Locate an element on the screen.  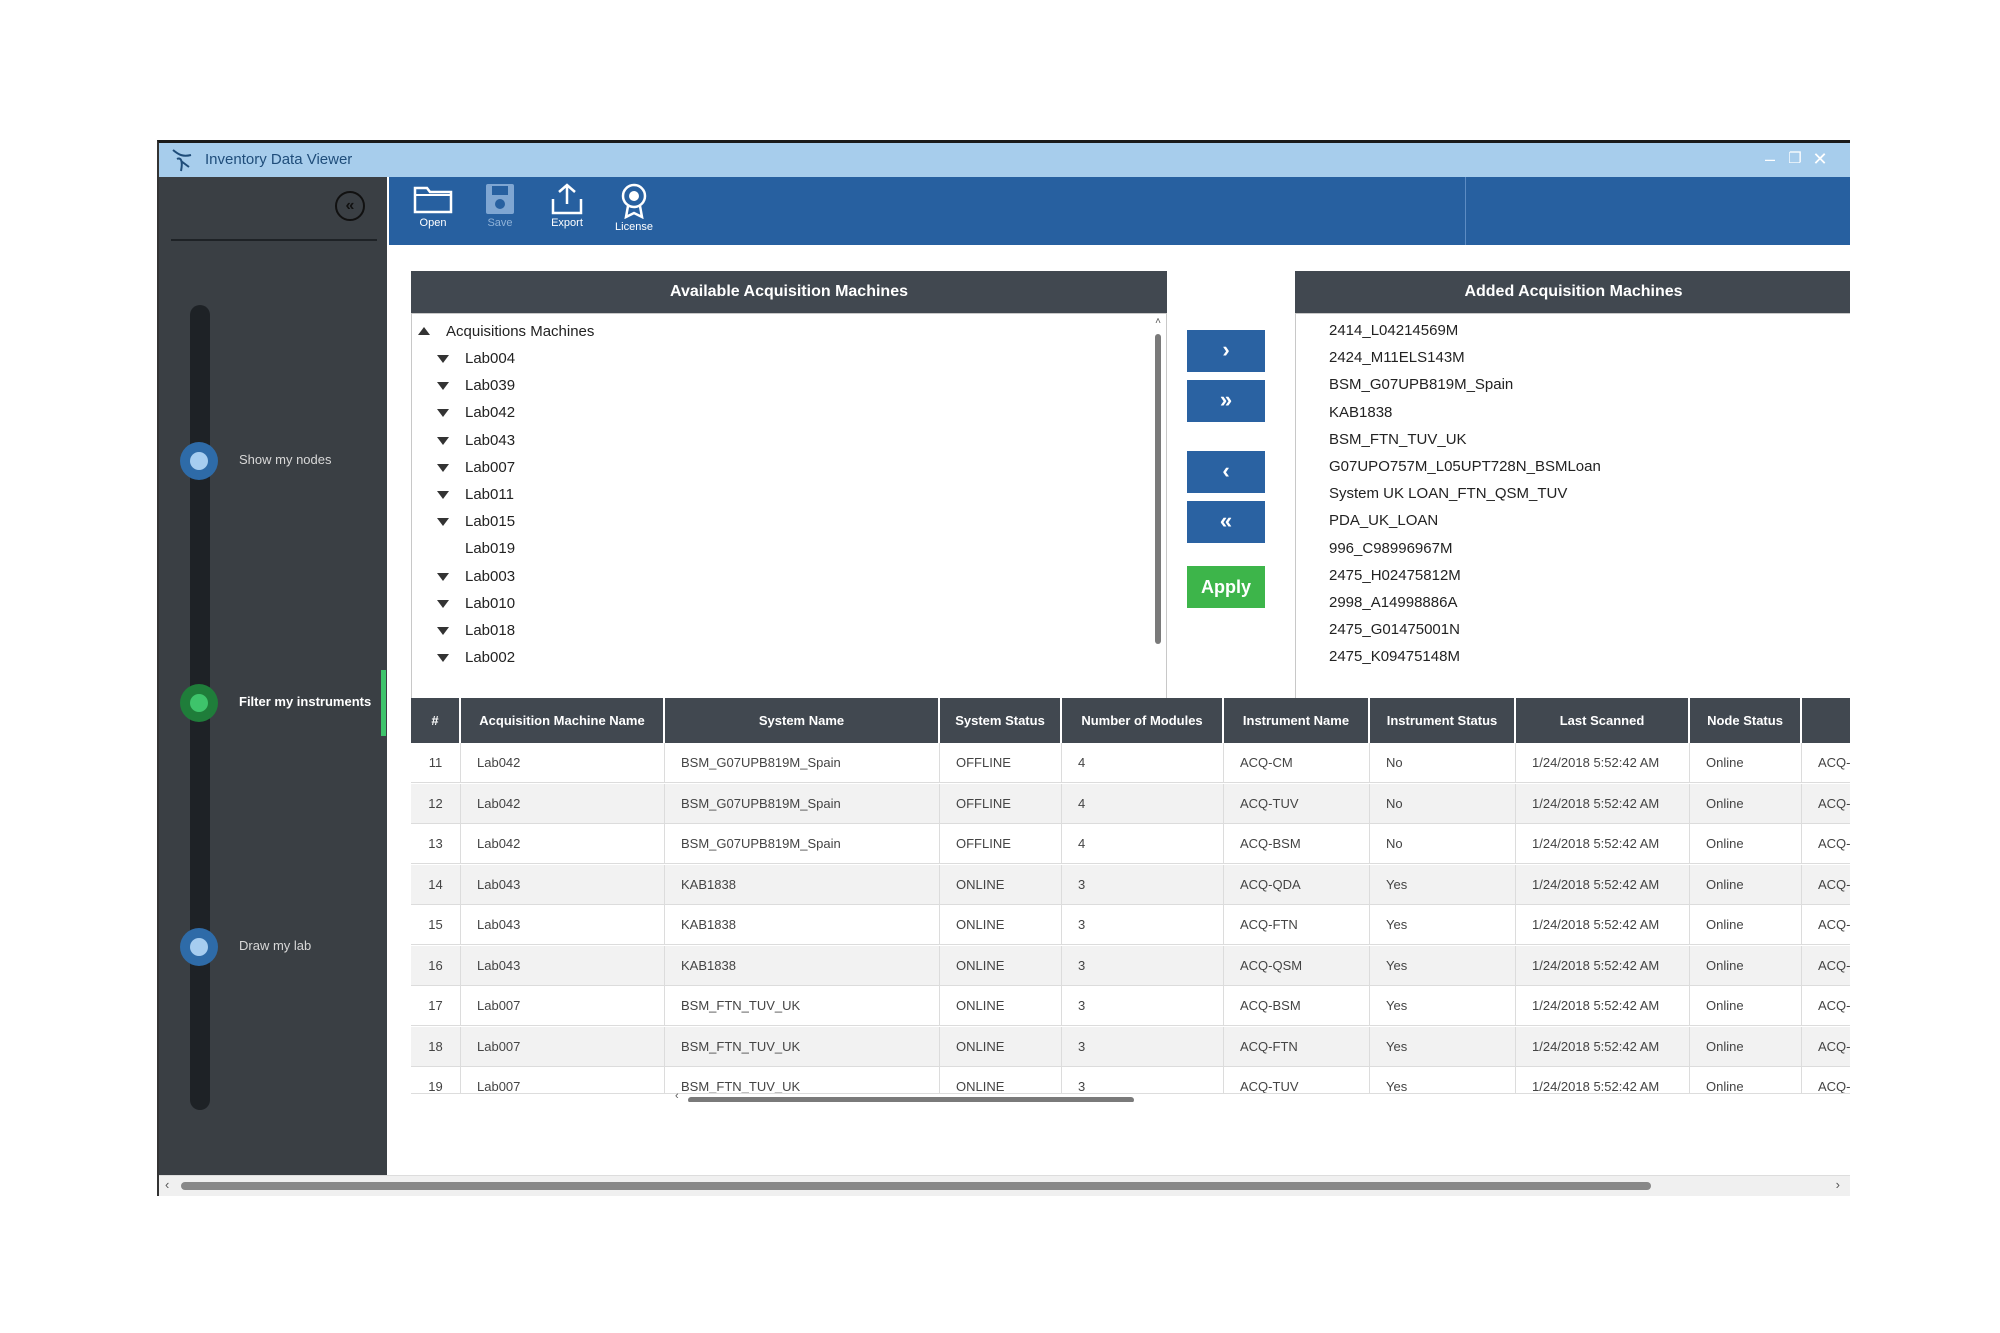
added-list-item: 2424_M11ELS143M is located at coordinates (1397, 358).